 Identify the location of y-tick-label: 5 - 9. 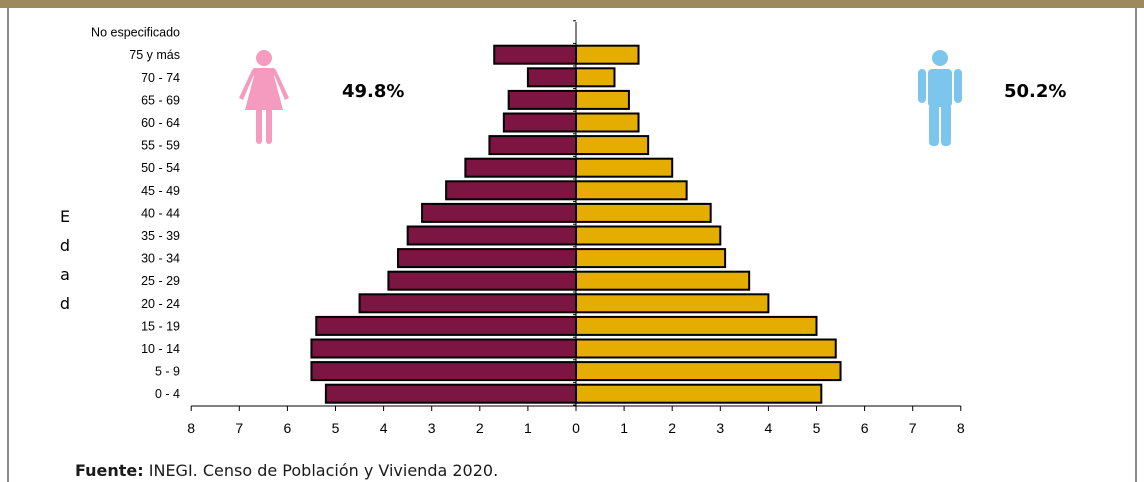
(167, 372).